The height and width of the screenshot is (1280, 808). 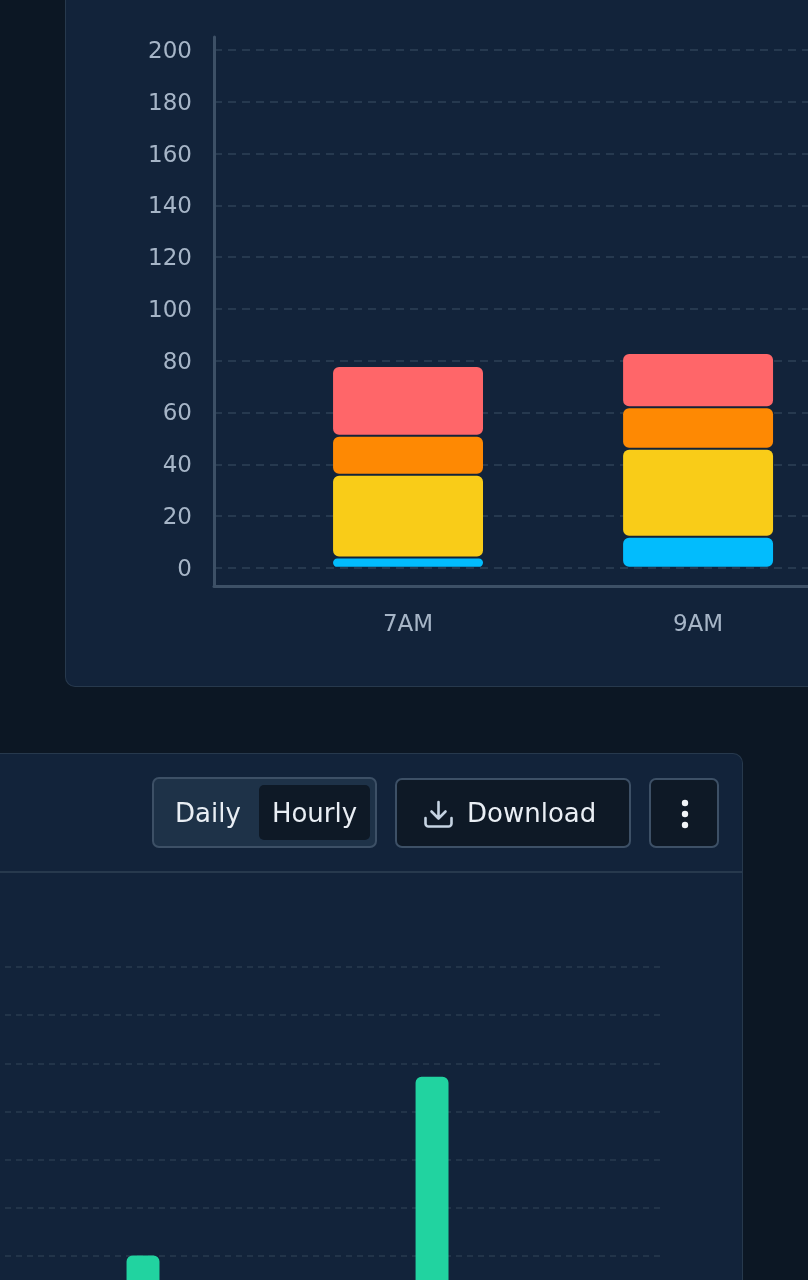 What do you see at coordinates (408, 622) in the screenshot?
I see `x-tick-label: 7AM` at bounding box center [408, 622].